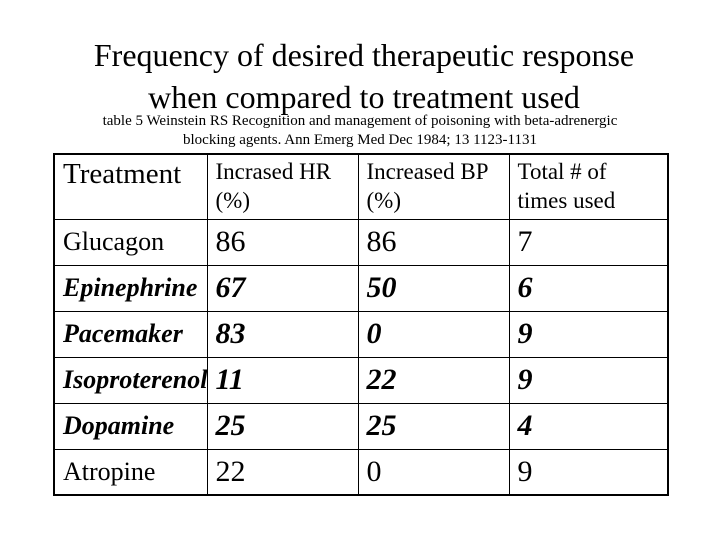 This screenshot has height=540, width=720. Describe the element at coordinates (122, 174) in the screenshot. I see `header-treatment-label: Treatment` at that location.